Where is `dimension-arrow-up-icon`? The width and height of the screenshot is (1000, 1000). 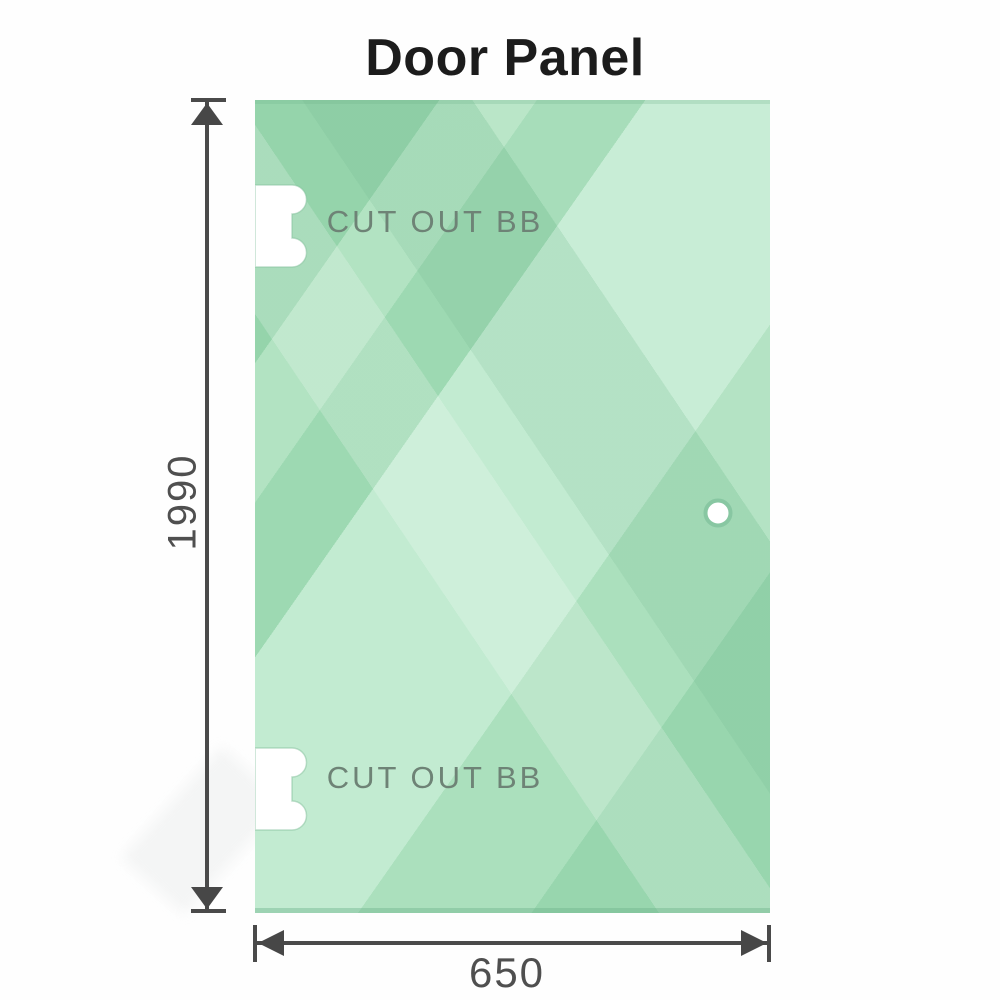
dimension-arrow-up-icon is located at coordinates (207, 114).